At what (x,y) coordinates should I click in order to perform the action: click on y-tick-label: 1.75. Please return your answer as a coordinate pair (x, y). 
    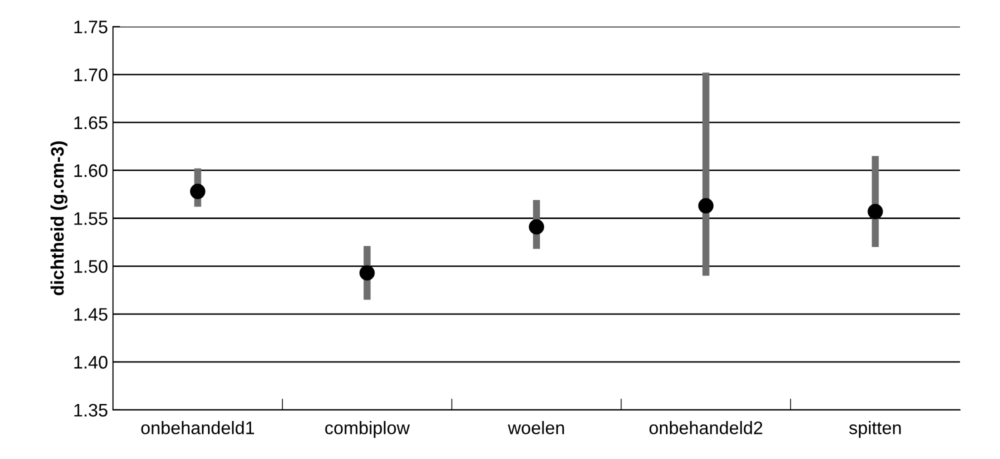
    Looking at the image, I should click on (91, 27).